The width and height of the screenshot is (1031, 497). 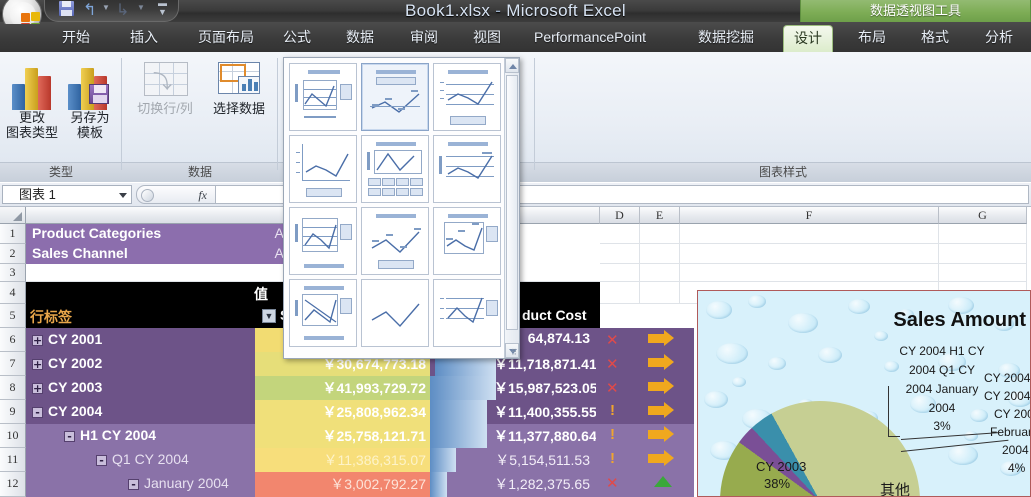 What do you see at coordinates (144, 37) in the screenshot?
I see `tab-insert: 插入` at bounding box center [144, 37].